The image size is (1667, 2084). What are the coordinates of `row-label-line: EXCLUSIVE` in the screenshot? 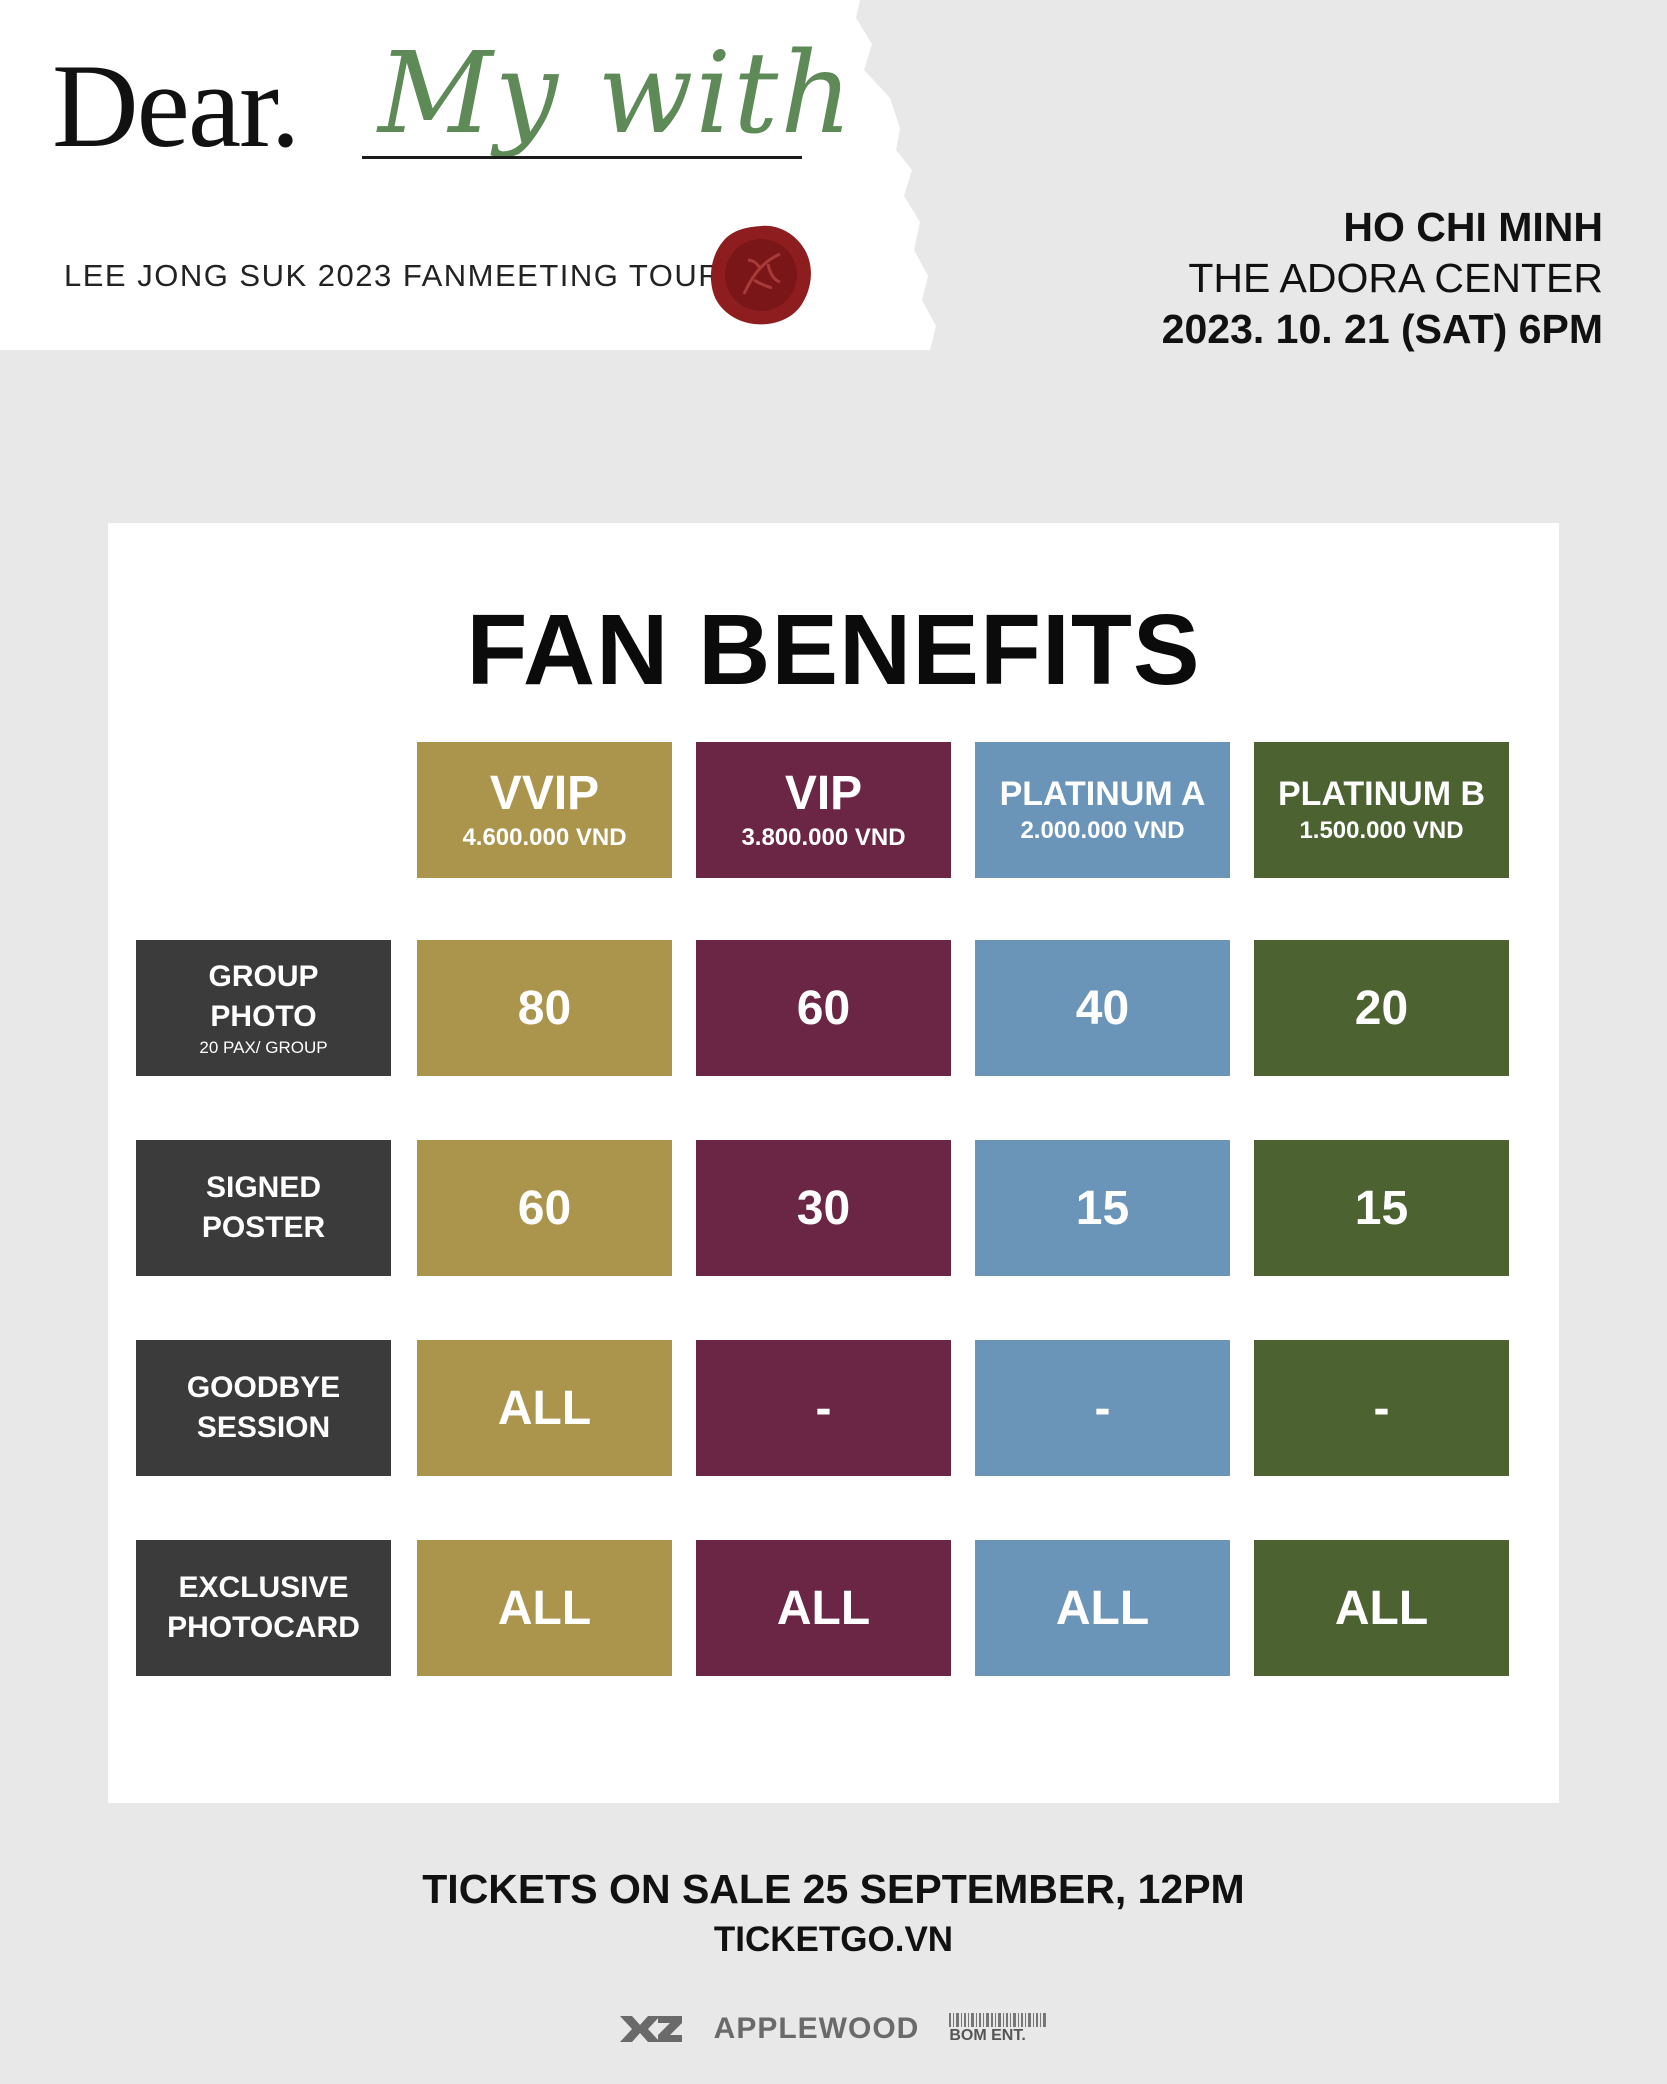 It's located at (263, 1587).